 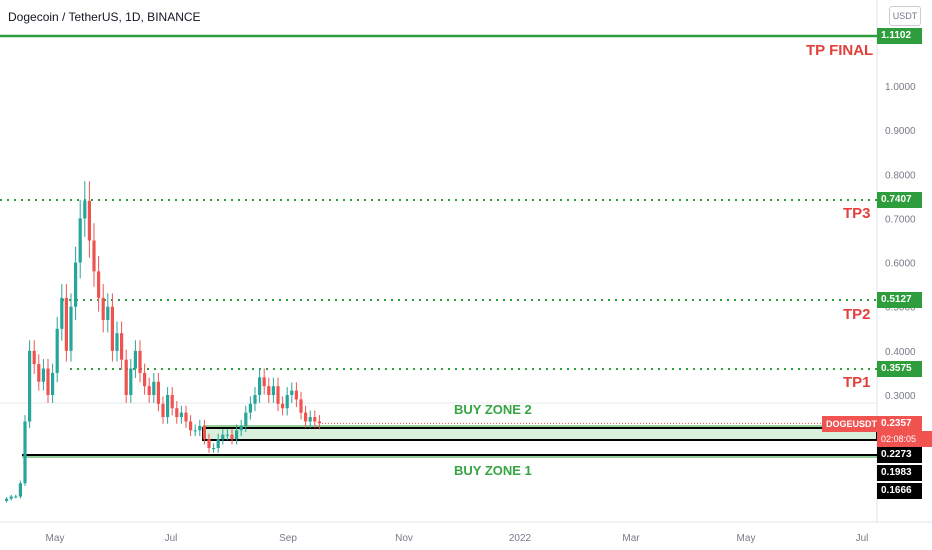 I want to click on buy-zone-2-rect, so click(x=540, y=434).